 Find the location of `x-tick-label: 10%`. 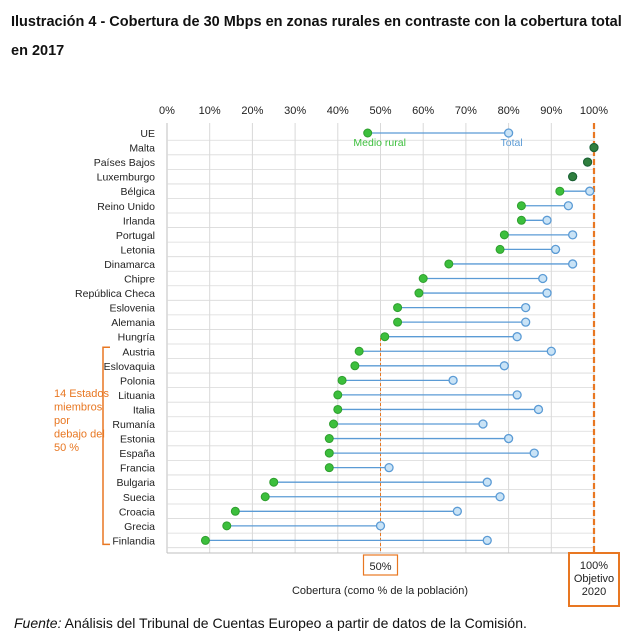

x-tick-label: 10% is located at coordinates (210, 111).